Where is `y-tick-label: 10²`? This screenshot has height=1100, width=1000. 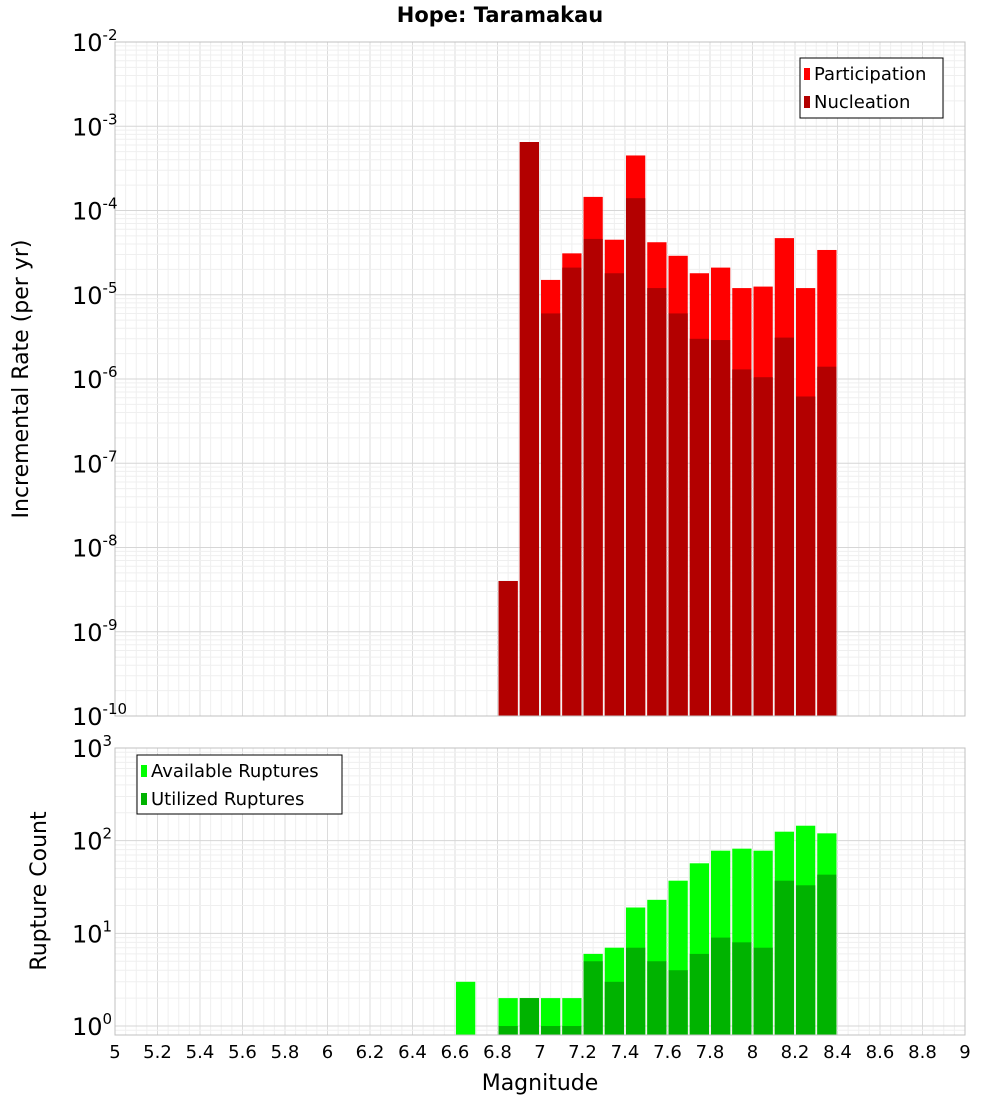 y-tick-label: 10² is located at coordinates (92, 840).